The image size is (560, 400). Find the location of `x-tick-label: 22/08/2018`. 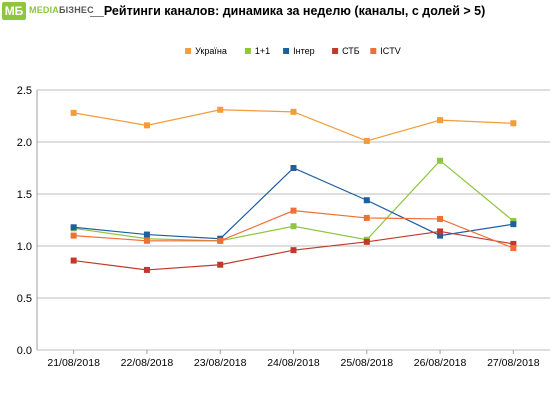

x-tick-label: 22/08/2018 is located at coordinates (147, 363).